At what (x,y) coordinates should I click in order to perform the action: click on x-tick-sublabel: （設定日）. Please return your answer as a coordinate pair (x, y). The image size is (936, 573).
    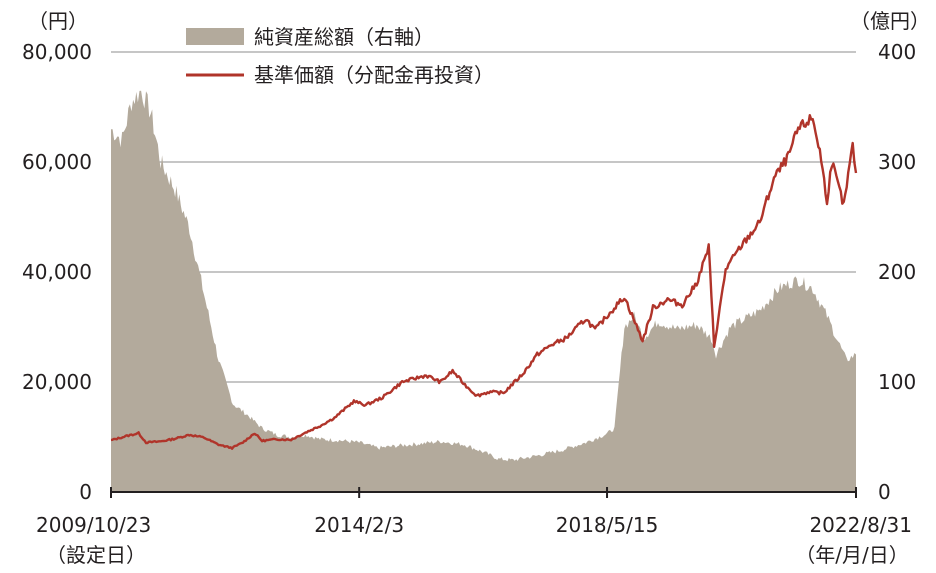
    Looking at the image, I should click on (96, 555).